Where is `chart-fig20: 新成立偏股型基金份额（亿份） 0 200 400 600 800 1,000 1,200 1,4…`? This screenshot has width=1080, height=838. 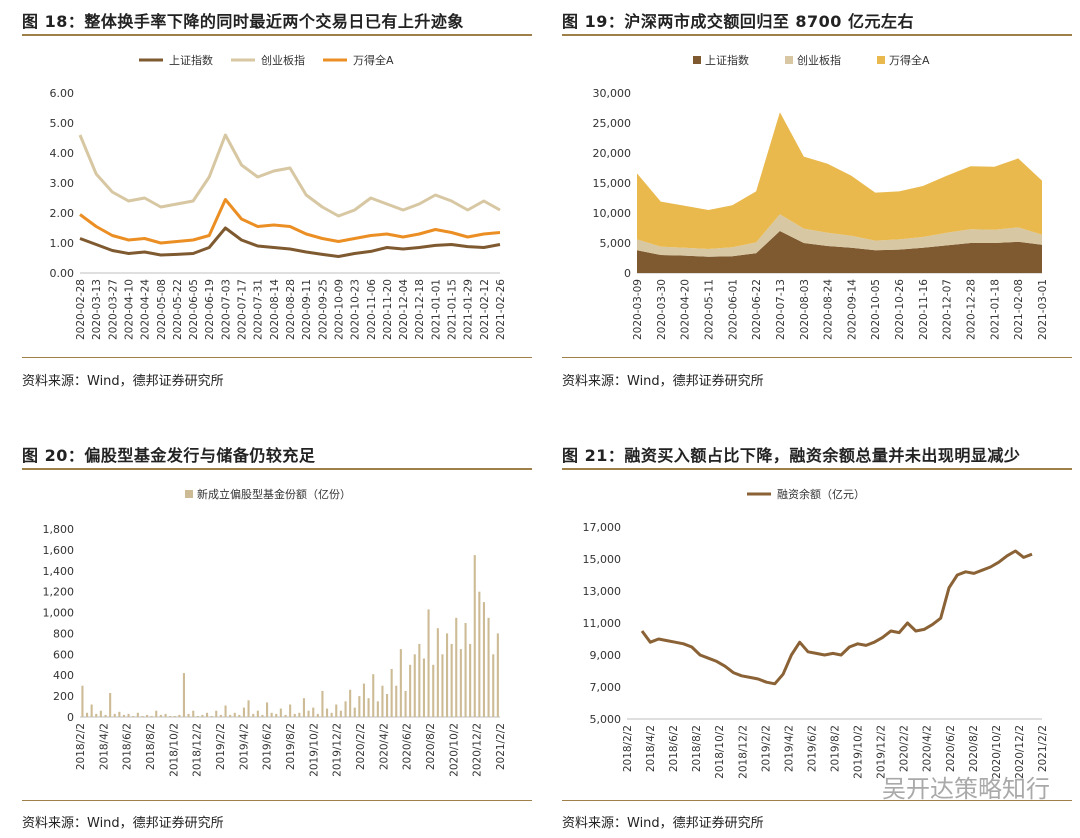 chart-fig20: 新成立偏股型基金份额（亿份） 0 200 400 600 800 1,000 1,200 1,4… is located at coordinates (275, 632).